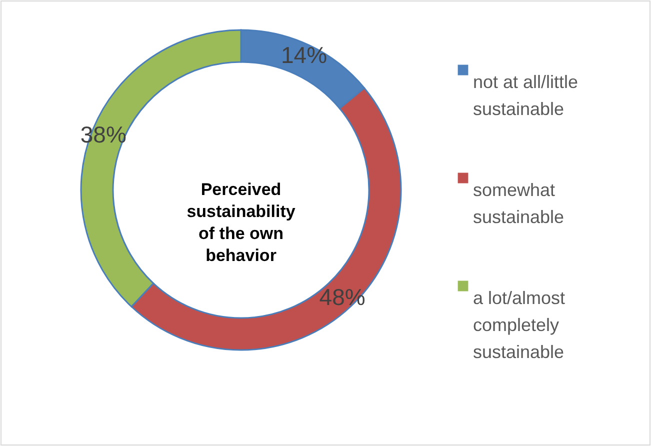 This screenshot has height=446, width=651. I want to click on legend-label: somewhat sustainable, so click(518, 203).